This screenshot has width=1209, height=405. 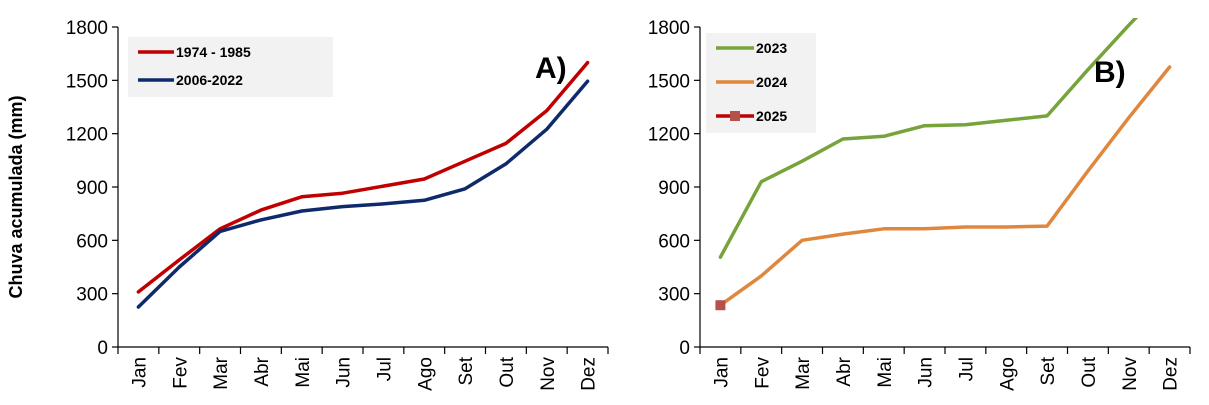 What do you see at coordinates (213, 52) in the screenshot?
I see `legend-label: 1974 - 1985` at bounding box center [213, 52].